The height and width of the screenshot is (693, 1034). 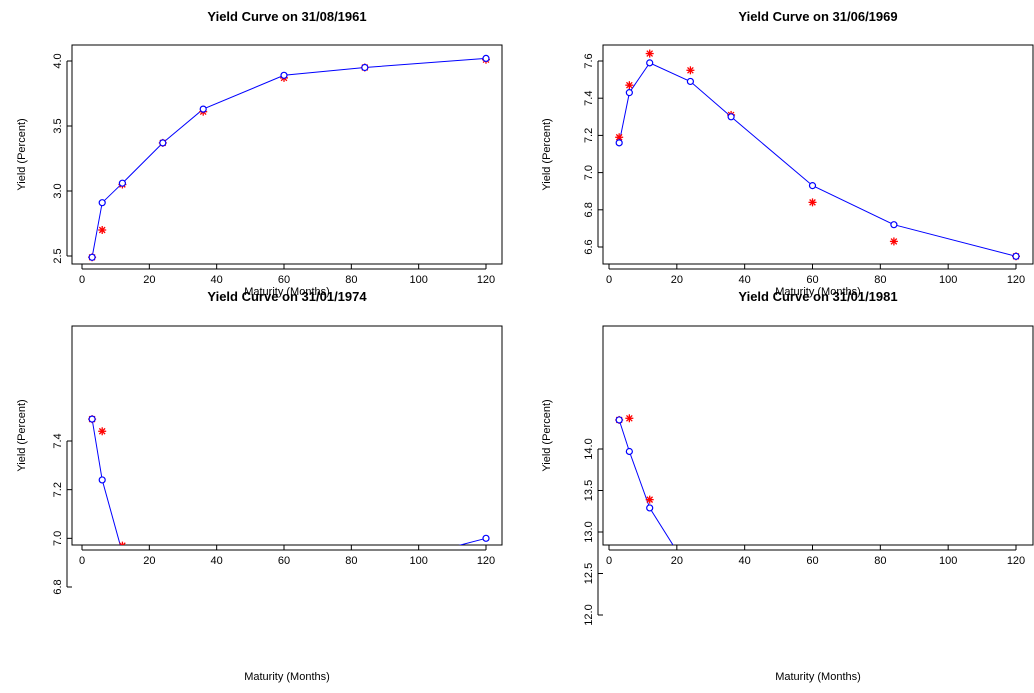 What do you see at coordinates (589, 246) in the screenshot?
I see `y-tick-label: 6.6` at bounding box center [589, 246].